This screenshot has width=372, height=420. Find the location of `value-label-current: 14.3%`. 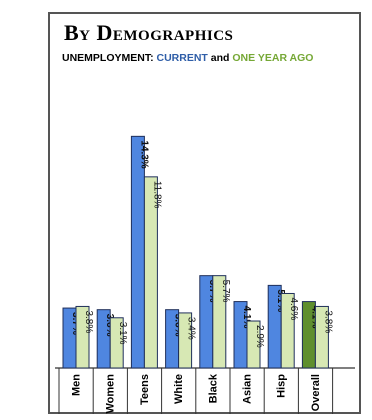

value-label-current: 14.3% is located at coordinates (143, 154).